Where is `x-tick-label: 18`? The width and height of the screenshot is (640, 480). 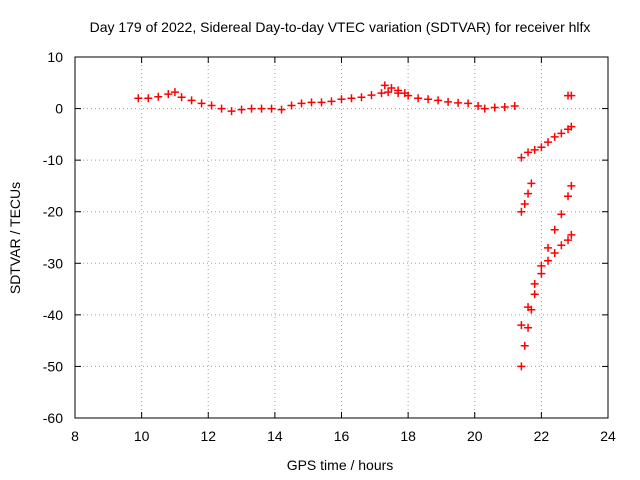
x-tick-label: 18 is located at coordinates (408, 436).